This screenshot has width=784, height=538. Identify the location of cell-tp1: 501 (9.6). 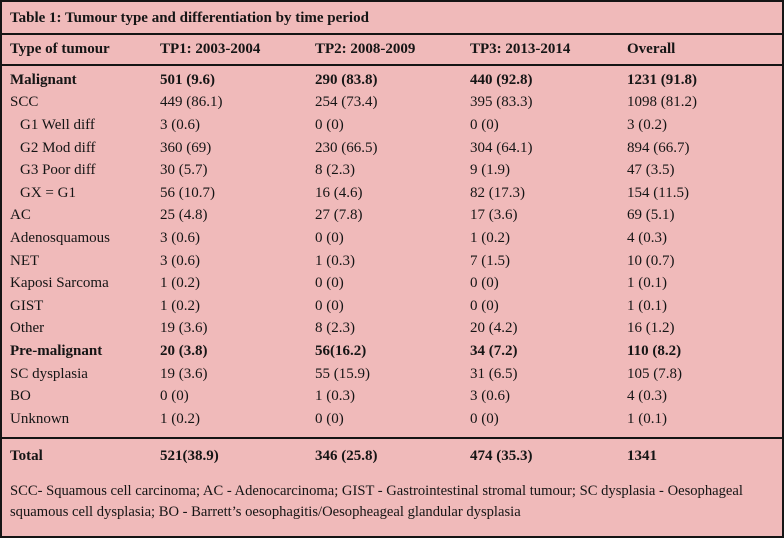
(187, 79).